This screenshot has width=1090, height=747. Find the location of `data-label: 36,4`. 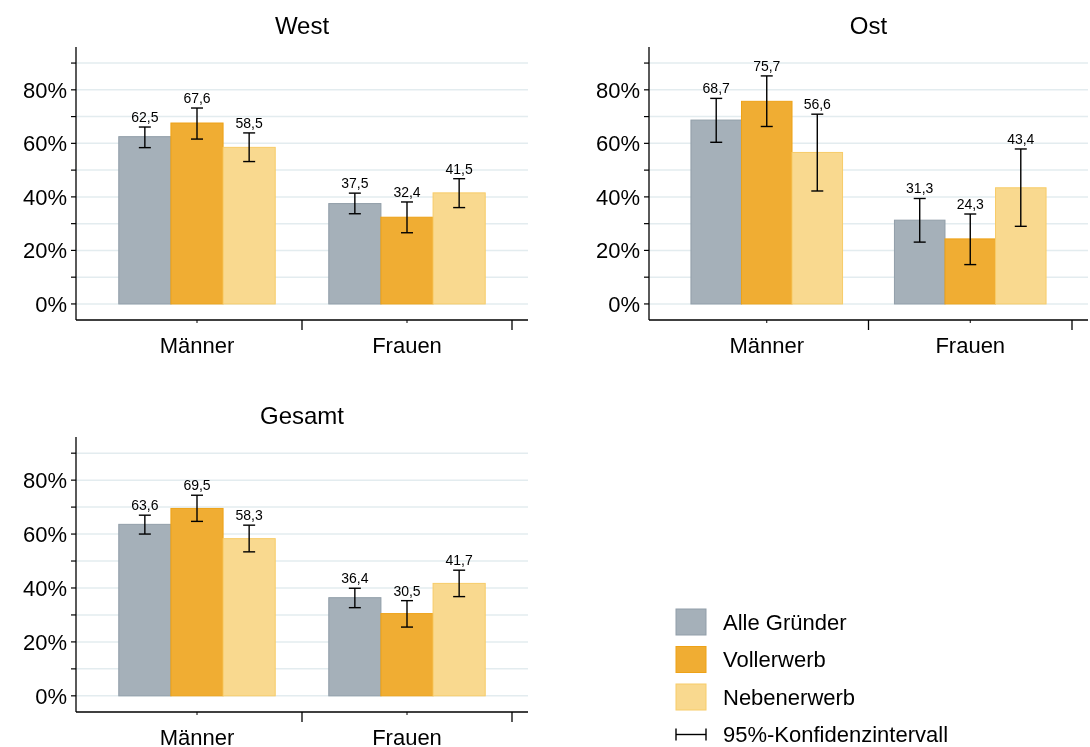

data-label: 36,4 is located at coordinates (355, 578).